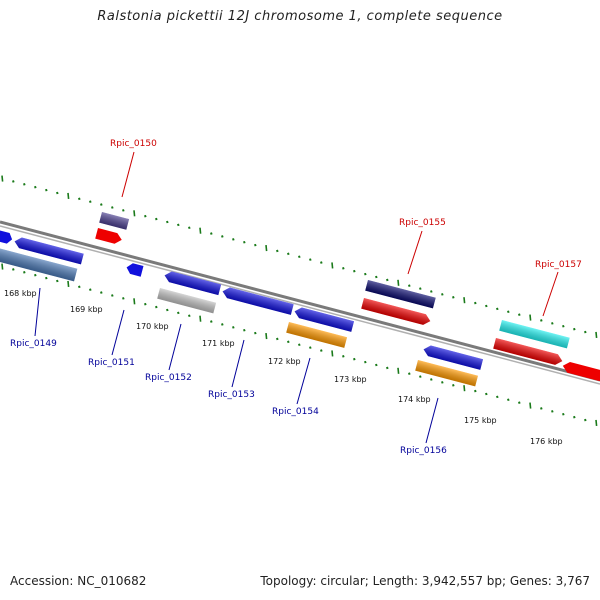 The width and height of the screenshot is (600, 600). What do you see at coordinates (558, 265) in the screenshot?
I see `gene-label: Rpic_0157` at bounding box center [558, 265].